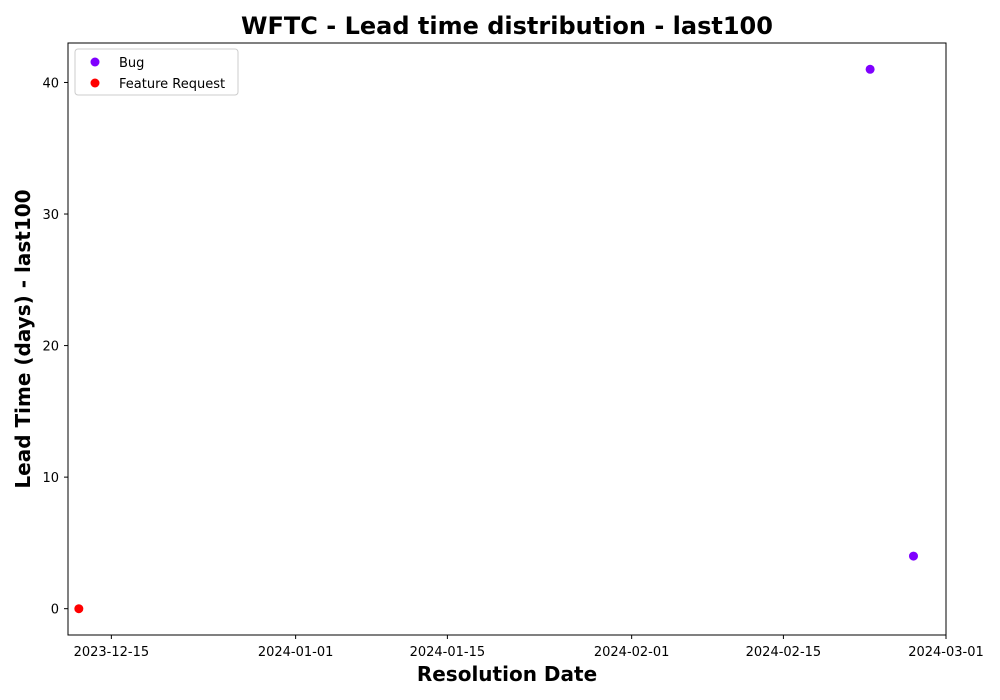 The height and width of the screenshot is (700, 1000). What do you see at coordinates (632, 652) in the screenshot?
I see `x-tick-label: 2024-02-01` at bounding box center [632, 652].